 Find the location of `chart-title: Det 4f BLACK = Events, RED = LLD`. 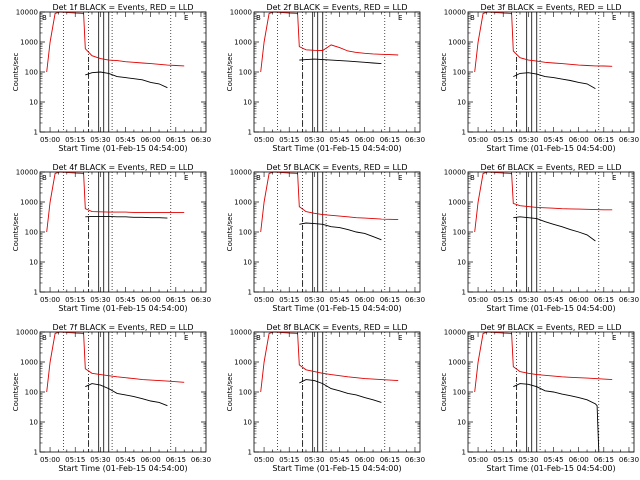

chart-title: Det 4f BLACK = Events, RED = LLD is located at coordinates (122, 167).